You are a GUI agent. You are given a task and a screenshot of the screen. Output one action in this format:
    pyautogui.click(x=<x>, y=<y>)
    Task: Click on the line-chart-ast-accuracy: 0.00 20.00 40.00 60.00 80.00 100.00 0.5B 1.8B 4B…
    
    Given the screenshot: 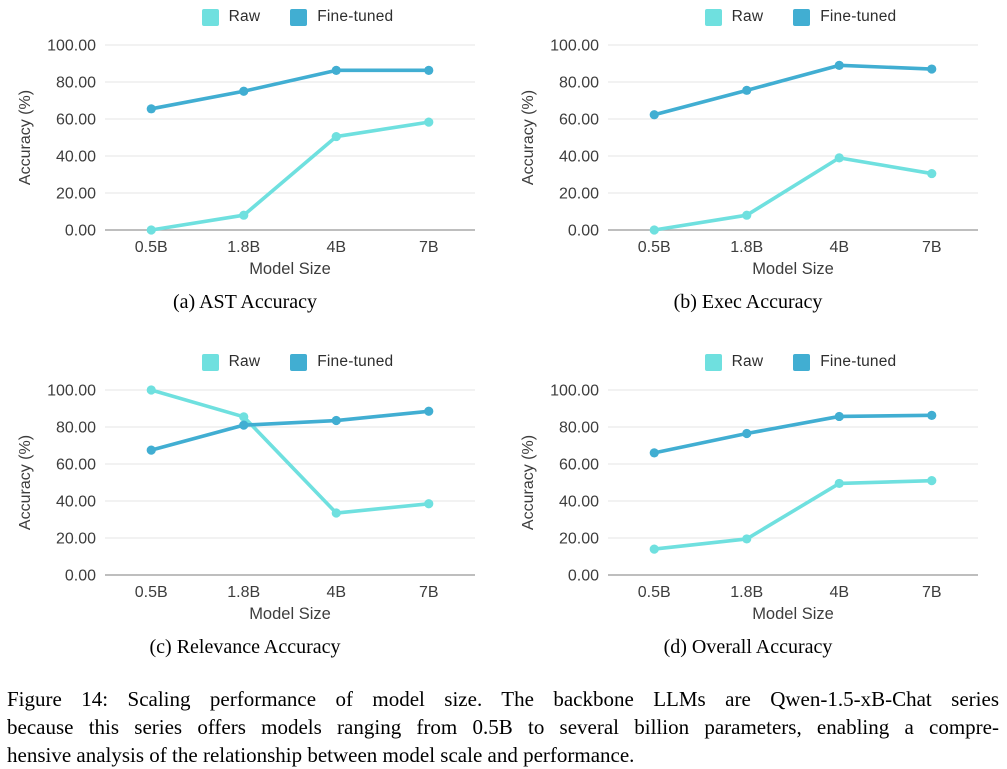 What is the action you would take?
    pyautogui.click(x=246, y=158)
    